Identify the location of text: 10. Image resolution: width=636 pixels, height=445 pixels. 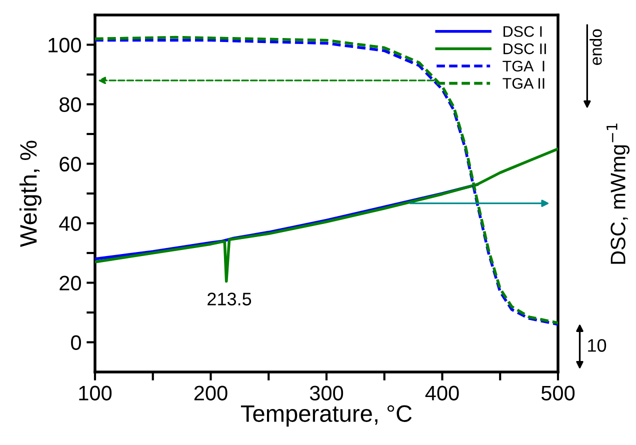
(597, 345).